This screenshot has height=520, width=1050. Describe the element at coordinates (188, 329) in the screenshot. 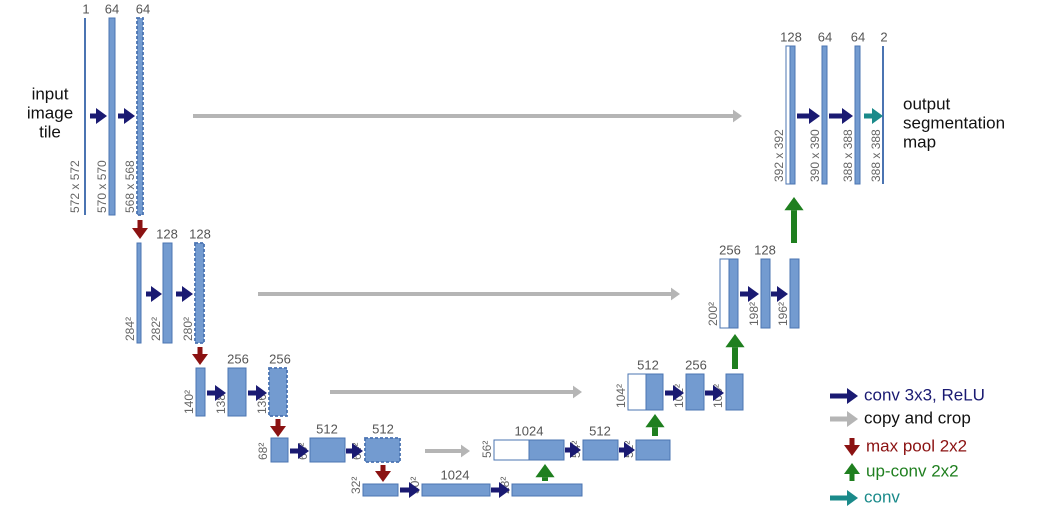

I see `size-label: 280²` at that location.